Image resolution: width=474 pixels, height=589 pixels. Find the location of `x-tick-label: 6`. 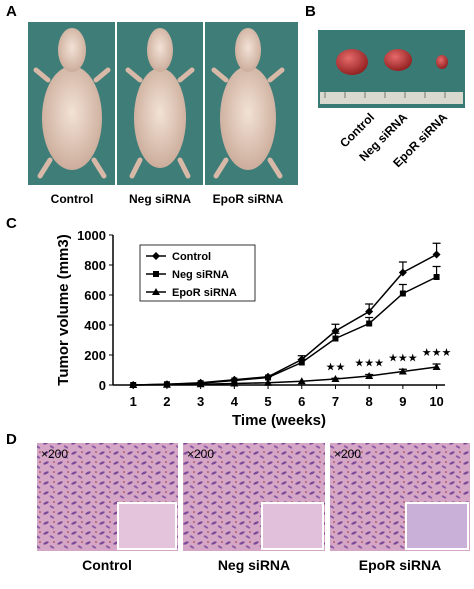

x-tick-label: 6 is located at coordinates (301, 401).